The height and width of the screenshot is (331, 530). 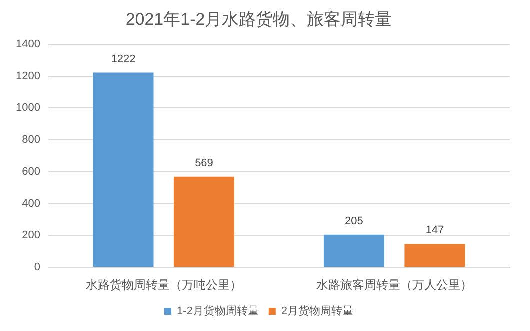 What do you see at coordinates (37, 268) in the screenshot?
I see `y-tick-label: 0` at bounding box center [37, 268].